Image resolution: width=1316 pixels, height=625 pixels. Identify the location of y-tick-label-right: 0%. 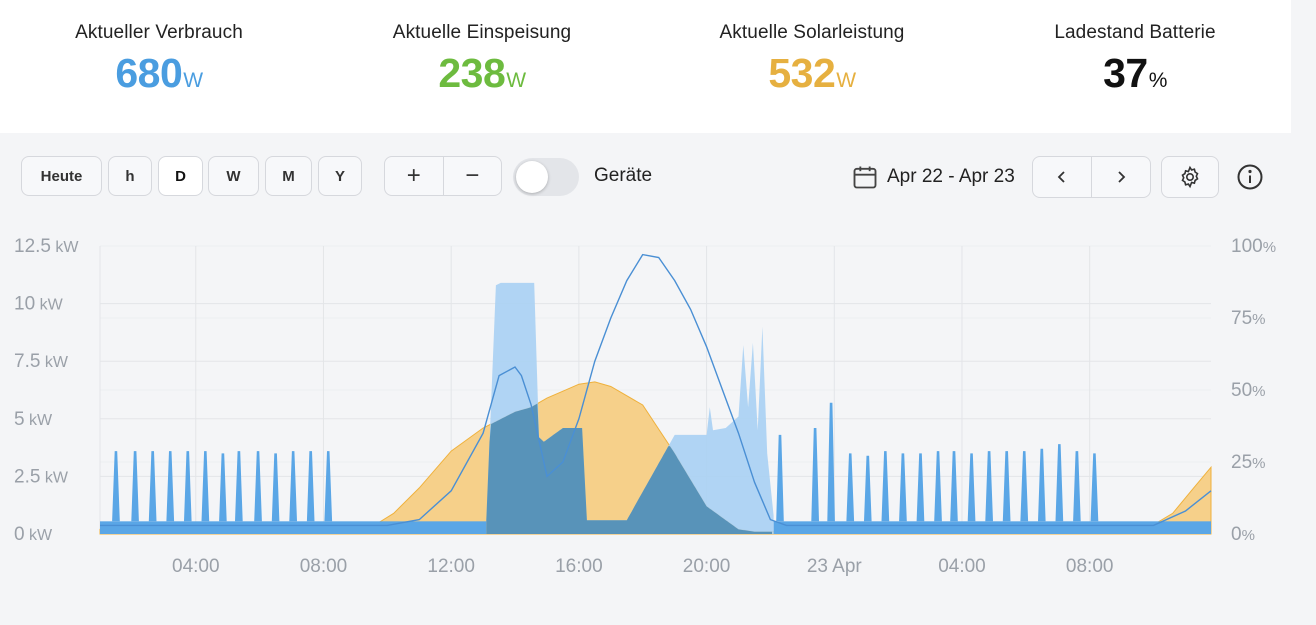
(1243, 534).